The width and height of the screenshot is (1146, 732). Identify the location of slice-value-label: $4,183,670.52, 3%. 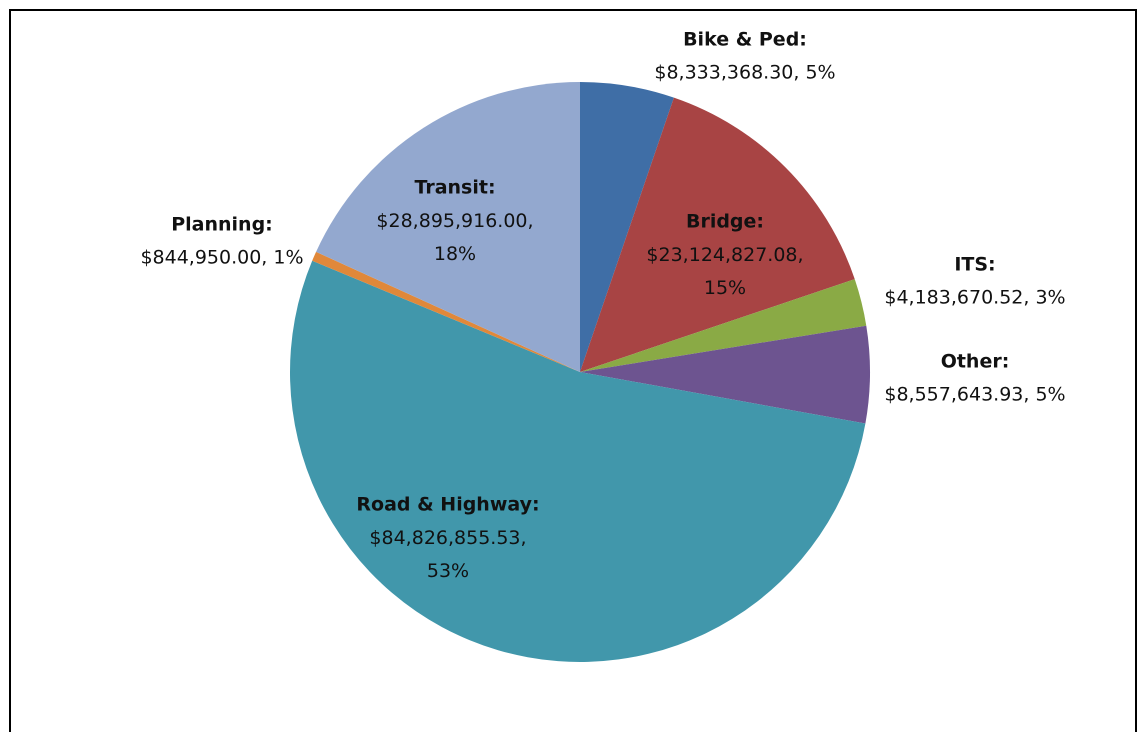
(974, 298).